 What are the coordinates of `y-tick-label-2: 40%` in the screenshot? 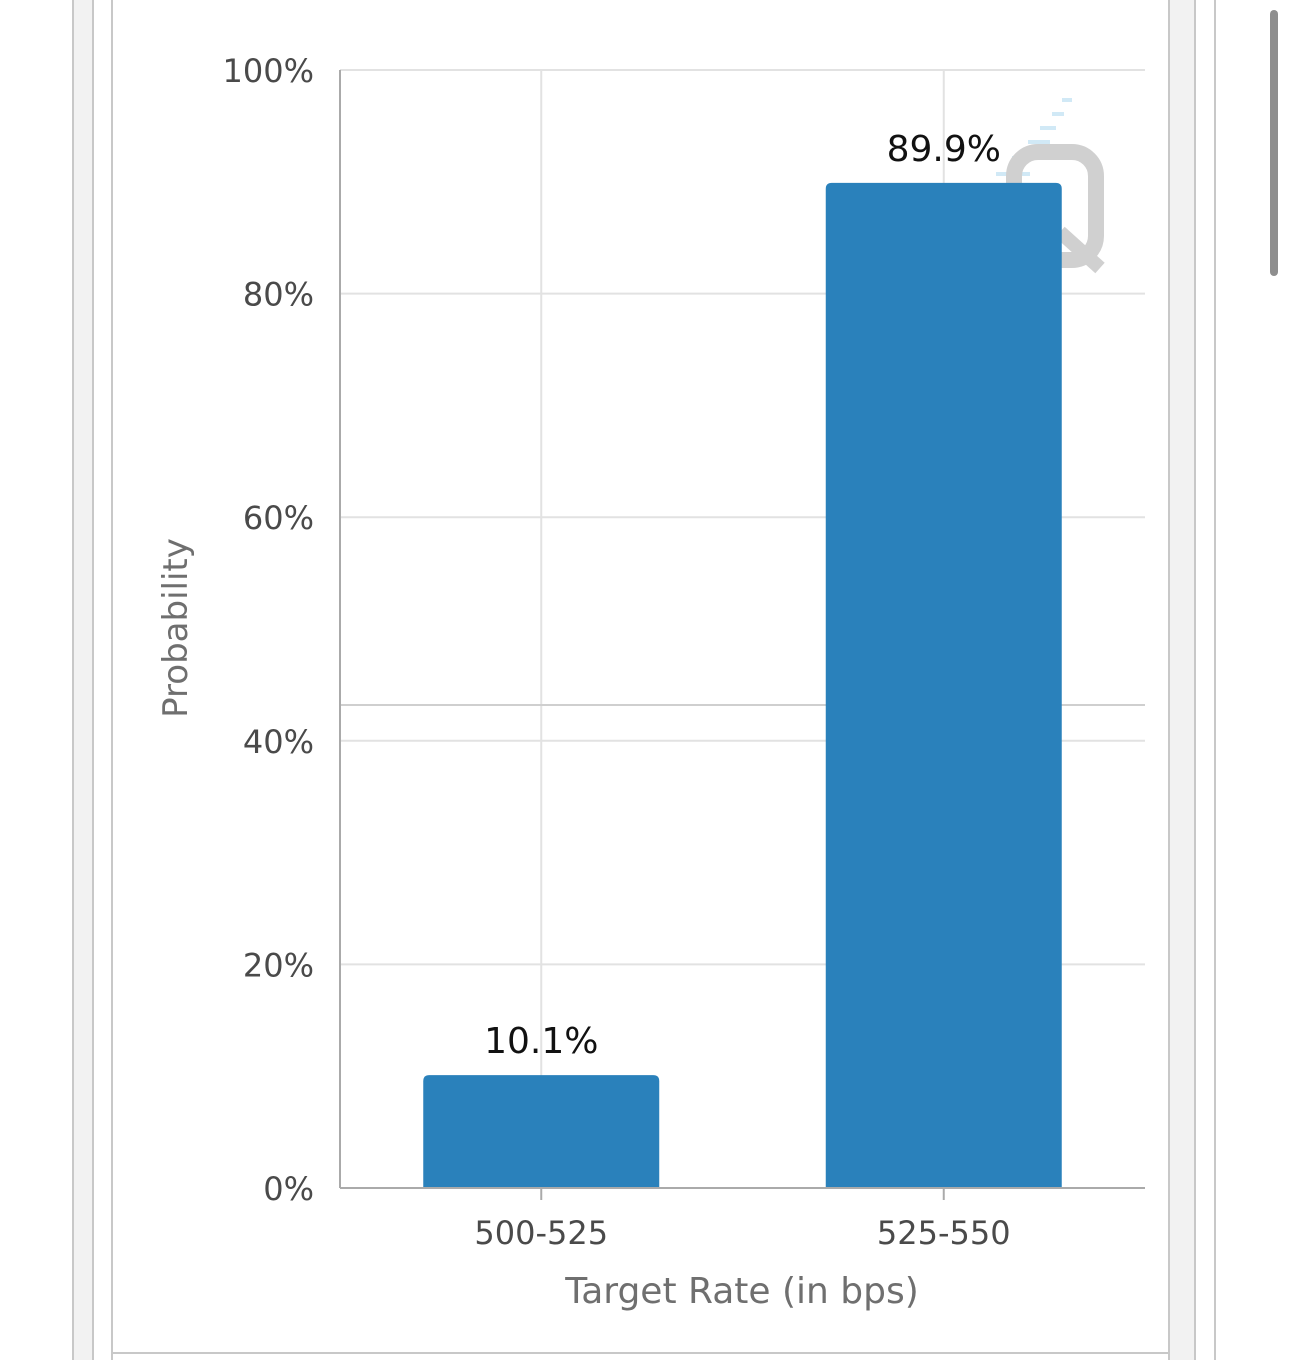 It's located at (278, 742).